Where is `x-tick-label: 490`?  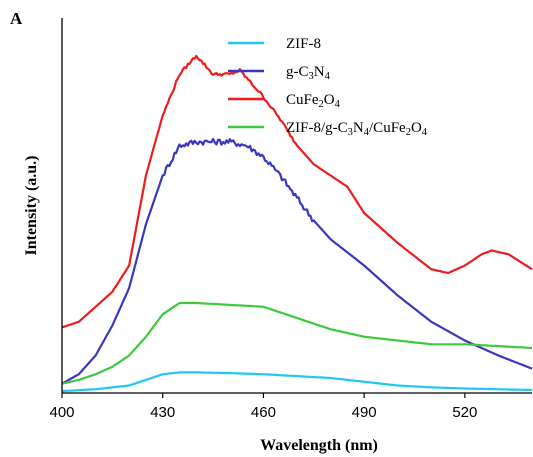
x-tick-label: 490 is located at coordinates (364, 412).